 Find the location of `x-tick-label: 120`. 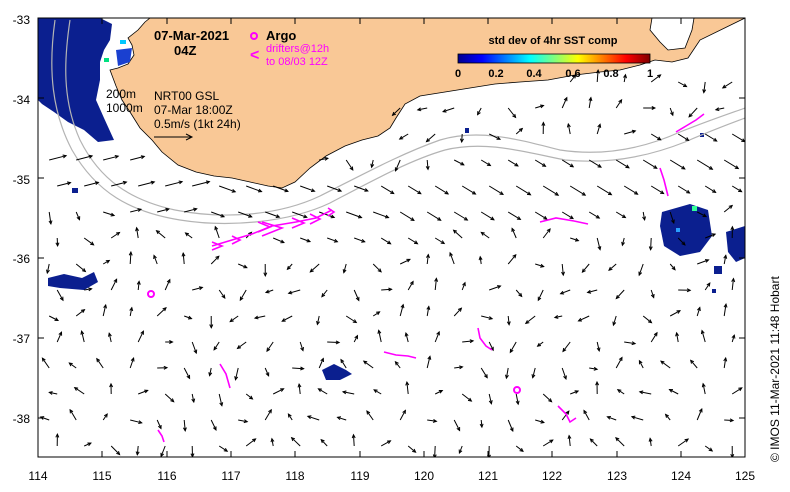

x-tick-label: 120 is located at coordinates (424, 476).